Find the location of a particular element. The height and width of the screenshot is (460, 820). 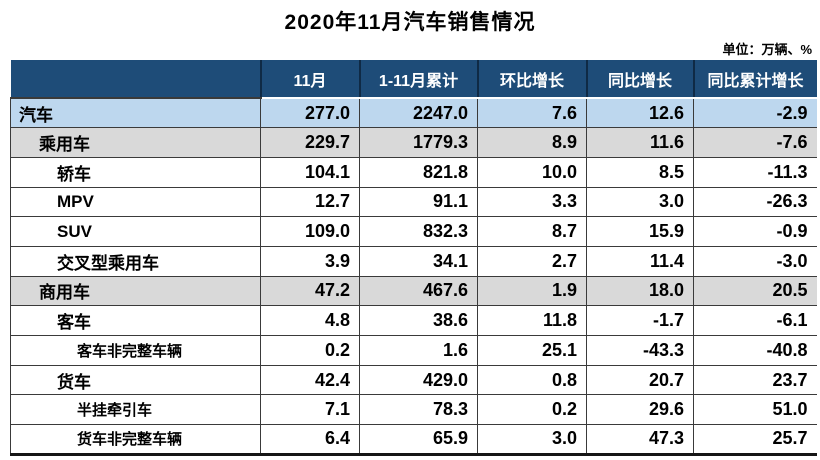

cell-yoy-cum-growth: -7.6 is located at coordinates (755, 142).